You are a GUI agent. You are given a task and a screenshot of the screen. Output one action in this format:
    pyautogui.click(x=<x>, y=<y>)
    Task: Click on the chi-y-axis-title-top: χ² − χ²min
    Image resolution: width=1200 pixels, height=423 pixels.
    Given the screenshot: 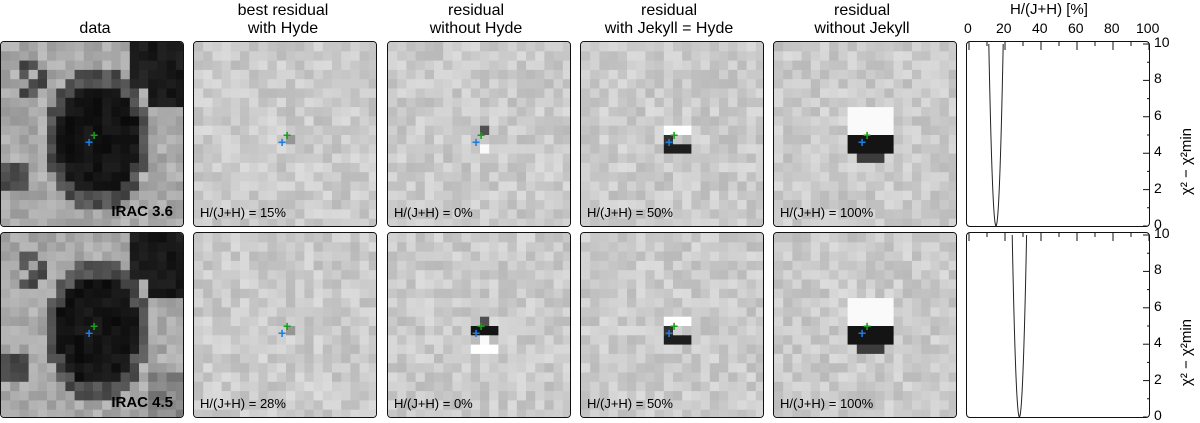 What is the action you would take?
    pyautogui.click(x=1186, y=161)
    